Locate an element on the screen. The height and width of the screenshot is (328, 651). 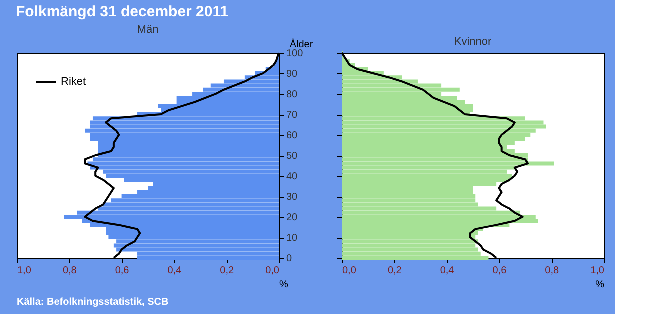
y-tick-label: 30 is located at coordinates (292, 197).